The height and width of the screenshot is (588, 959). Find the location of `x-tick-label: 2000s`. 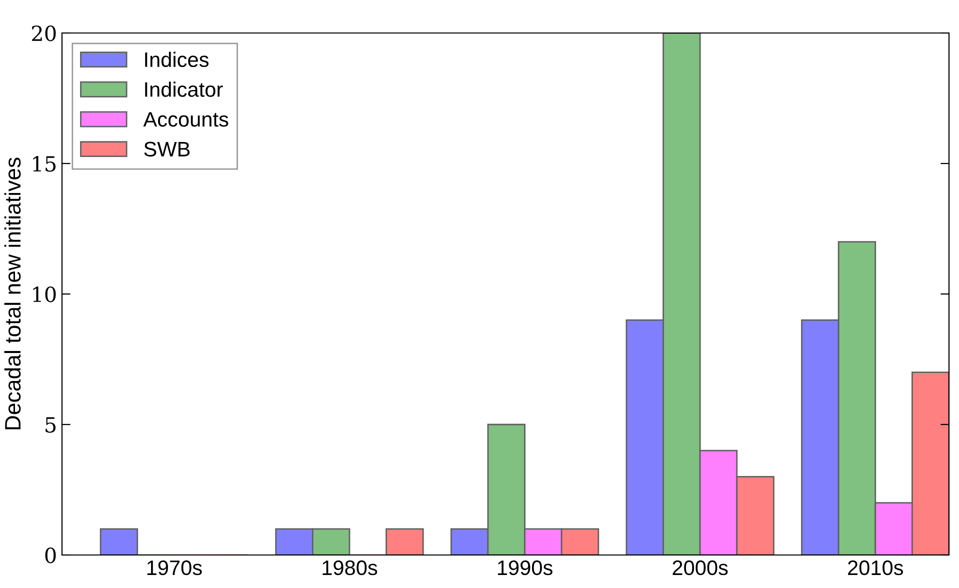

x-tick-label: 2000s is located at coordinates (700, 568).